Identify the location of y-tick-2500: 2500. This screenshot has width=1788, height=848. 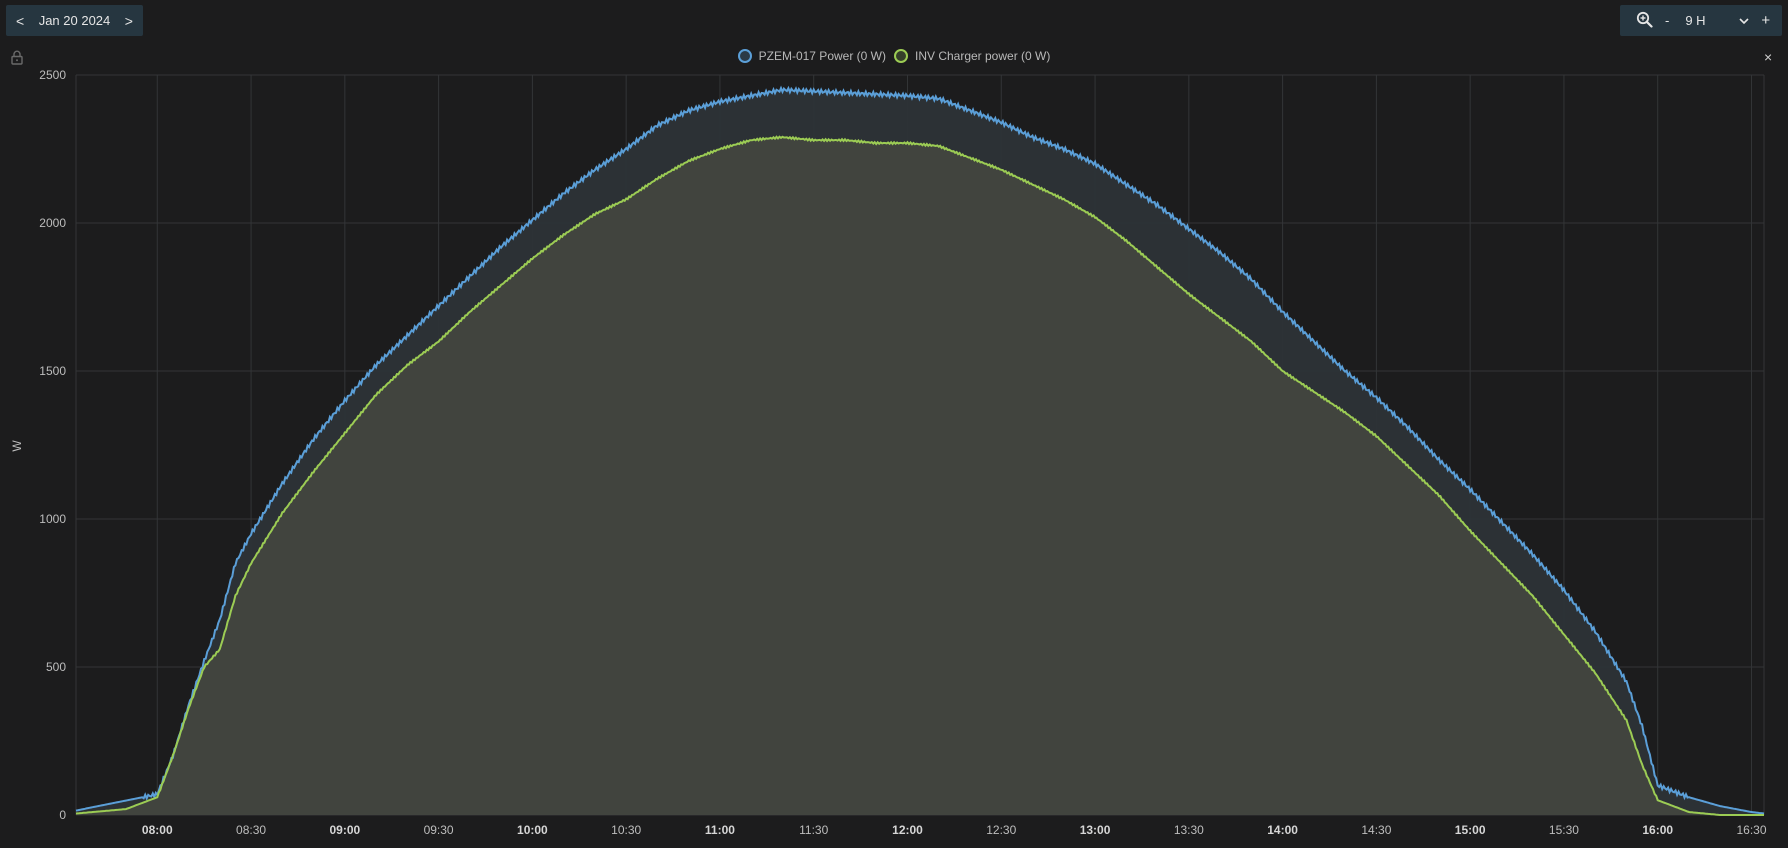
(52, 75).